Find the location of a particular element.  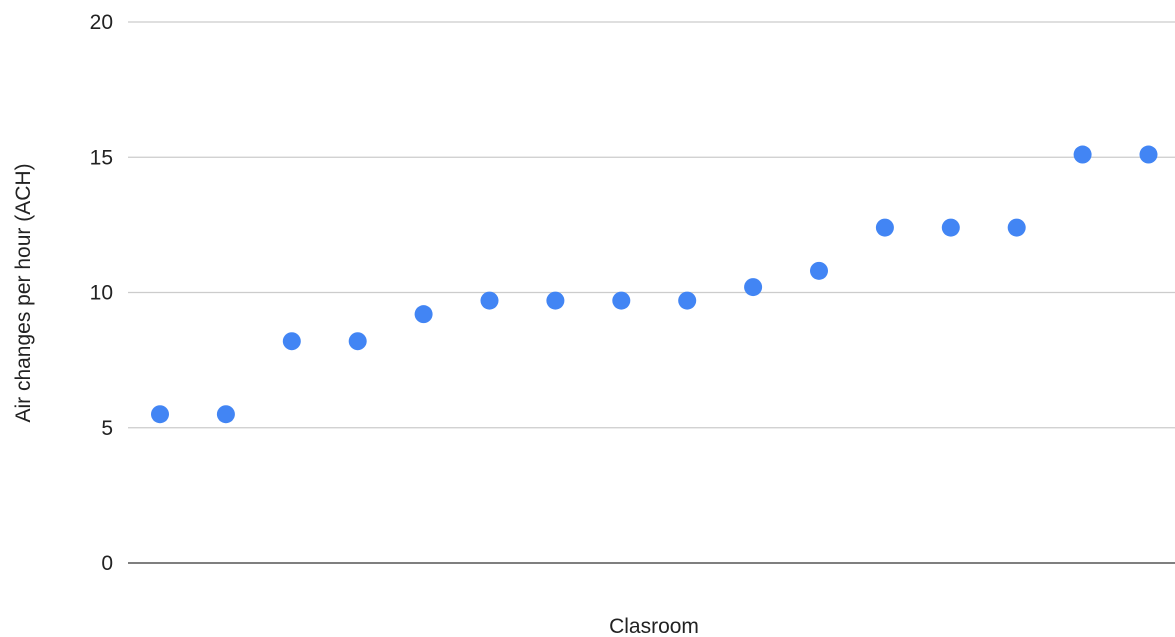

y-axis-ticks: 0 5 10 15 20 is located at coordinates (101, 293).